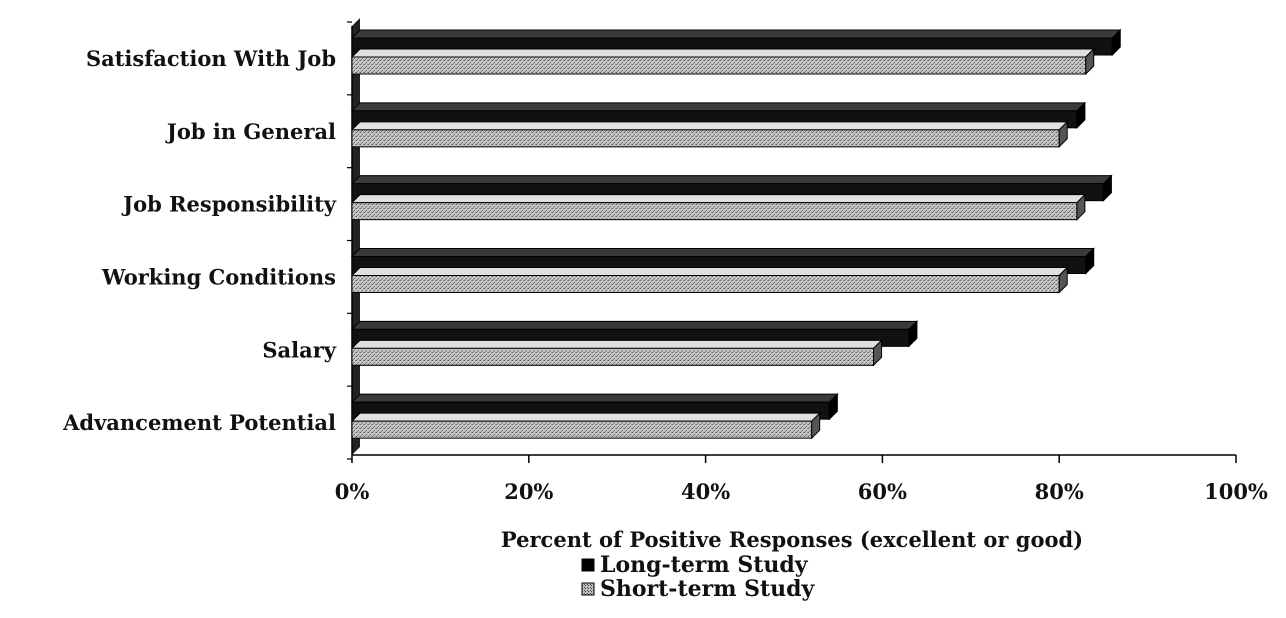 The image size is (1286, 618). What do you see at coordinates (528, 491) in the screenshot?
I see `x-tick-label: 20%` at bounding box center [528, 491].